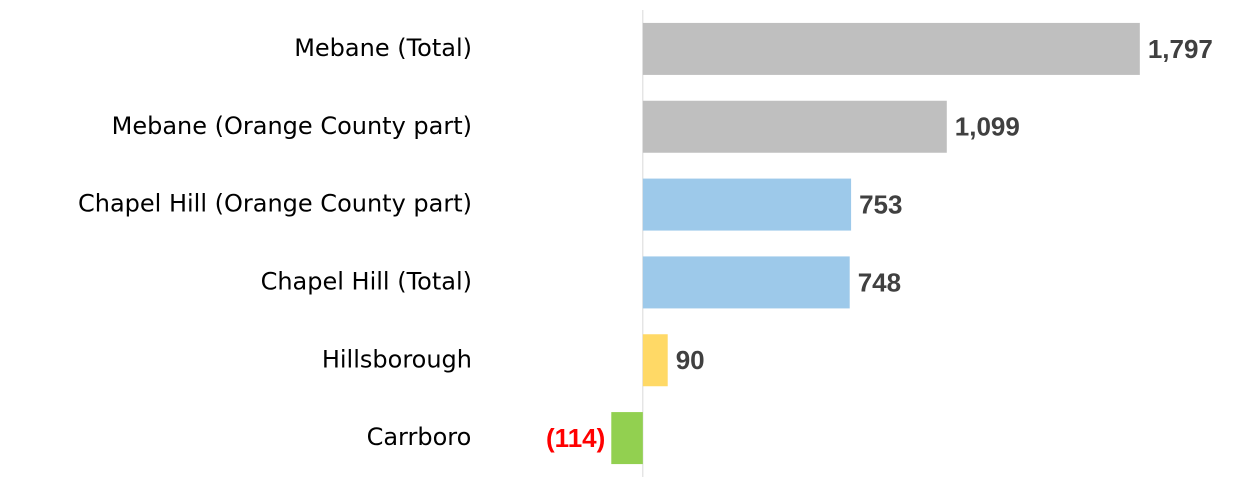  Describe the element at coordinates (1180, 49) in the screenshot. I see `value-label: 1,797` at that location.